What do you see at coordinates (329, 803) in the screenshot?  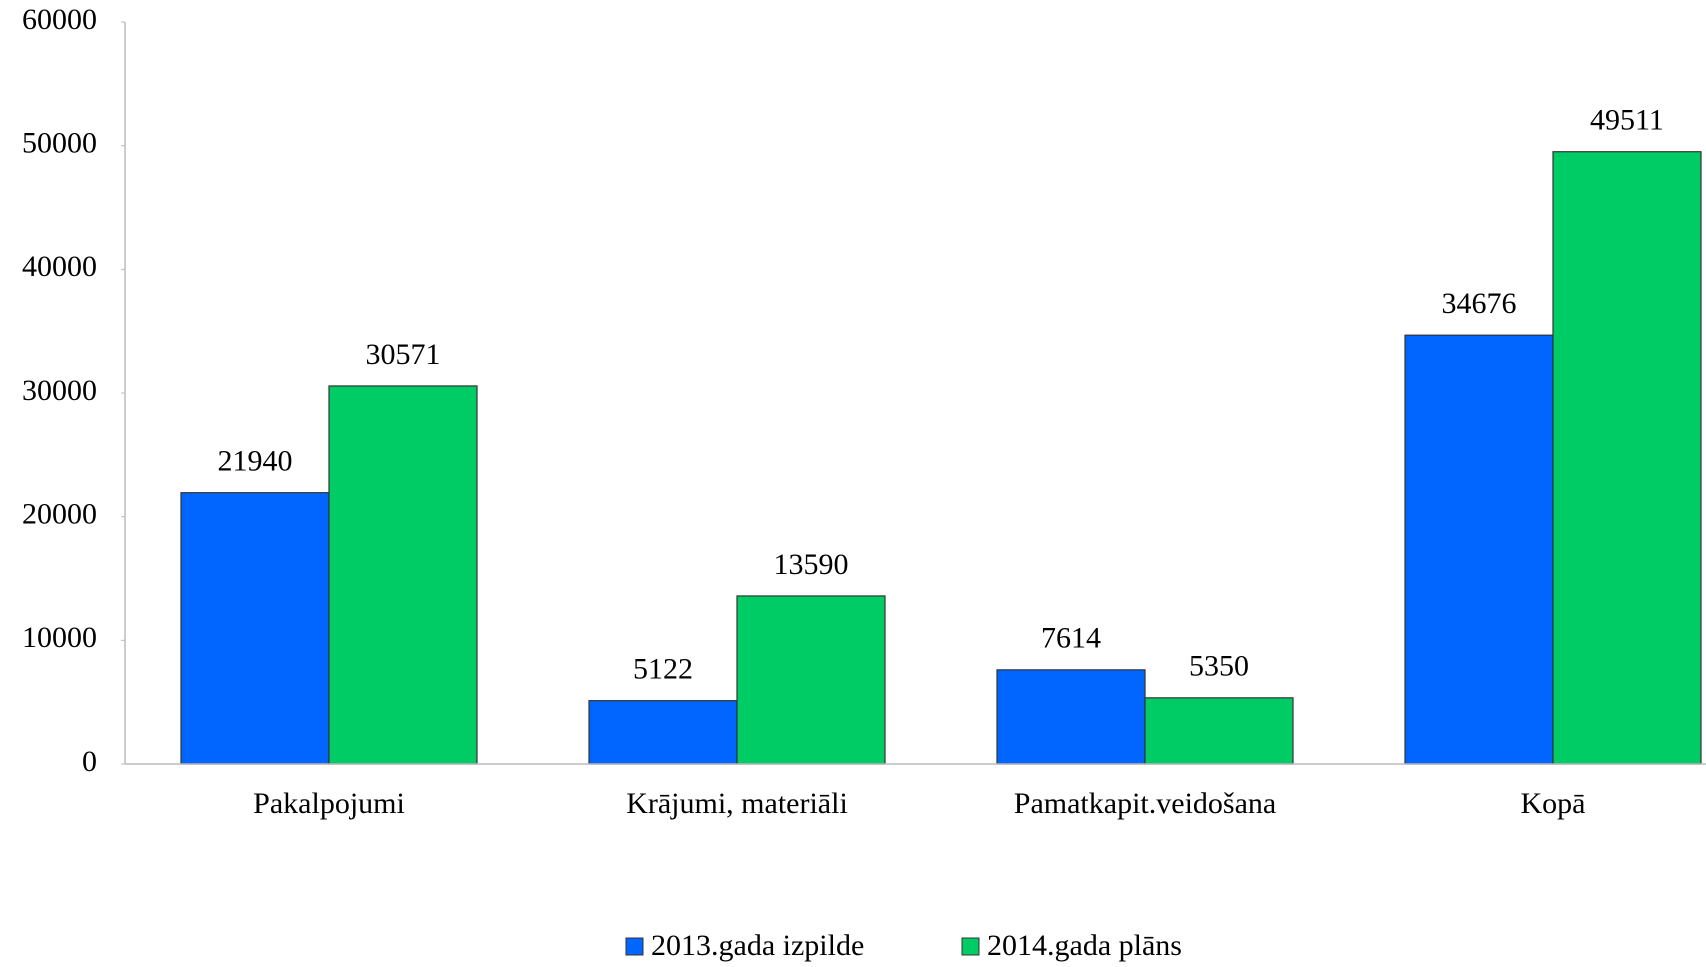 I see `x-tick-label: Pakalpojumi` at bounding box center [329, 803].